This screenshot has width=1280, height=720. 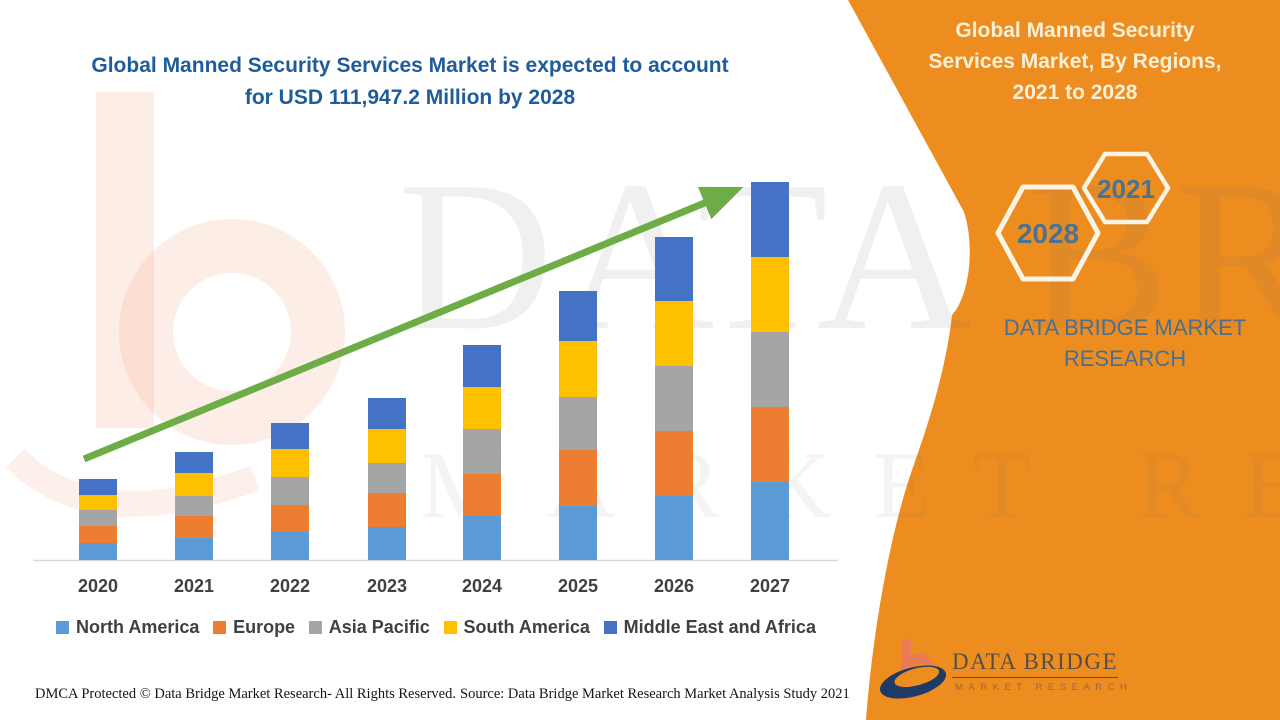 I want to click on bar-segment-2020-middle-east-and-africa, so click(x=98, y=487).